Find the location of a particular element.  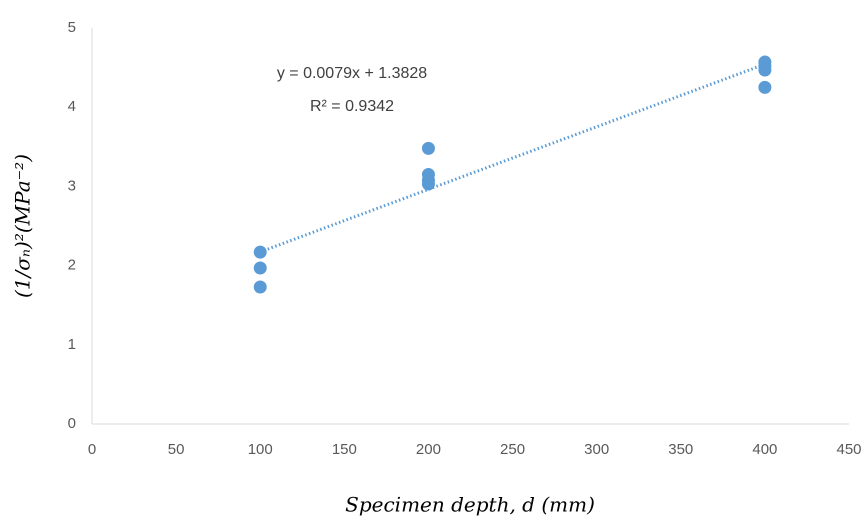

x-tick-label: 450 is located at coordinates (848, 449).